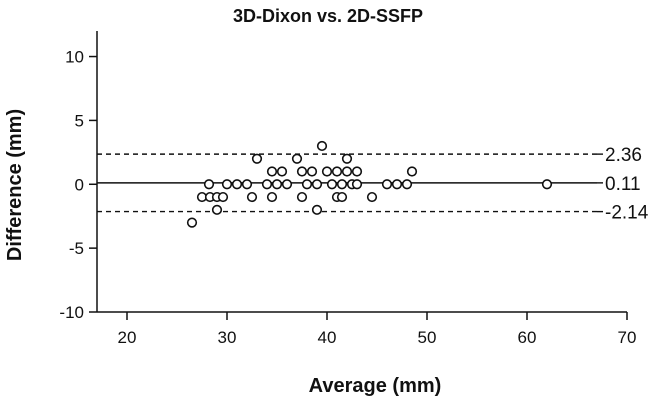  Describe the element at coordinates (427, 337) in the screenshot. I see `x-tick-label: 50` at that location.